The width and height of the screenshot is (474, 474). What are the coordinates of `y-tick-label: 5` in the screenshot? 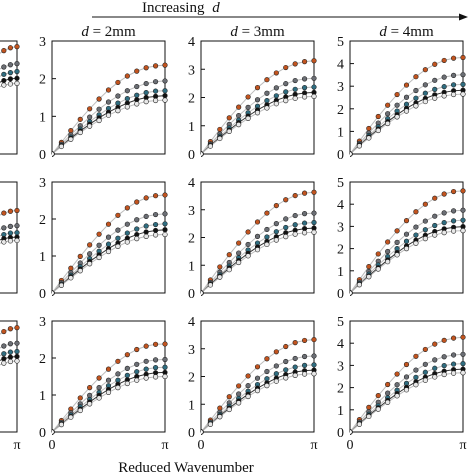 It's located at (340, 322).